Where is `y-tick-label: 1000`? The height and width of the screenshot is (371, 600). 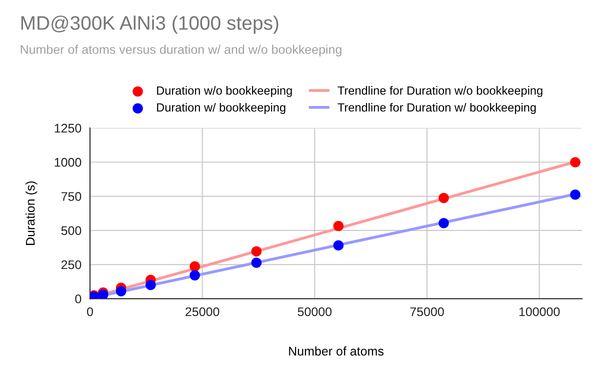 y-tick-label: 1000 is located at coordinates (68, 162).